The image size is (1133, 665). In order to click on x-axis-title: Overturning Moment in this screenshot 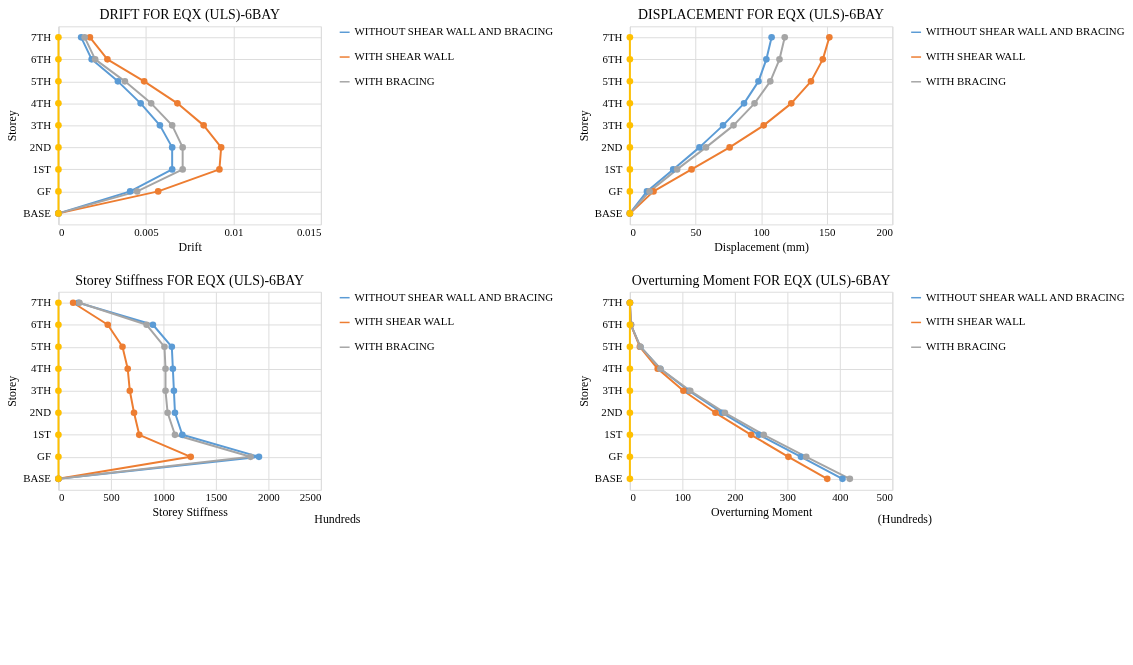, I will do `click(761, 512)`.